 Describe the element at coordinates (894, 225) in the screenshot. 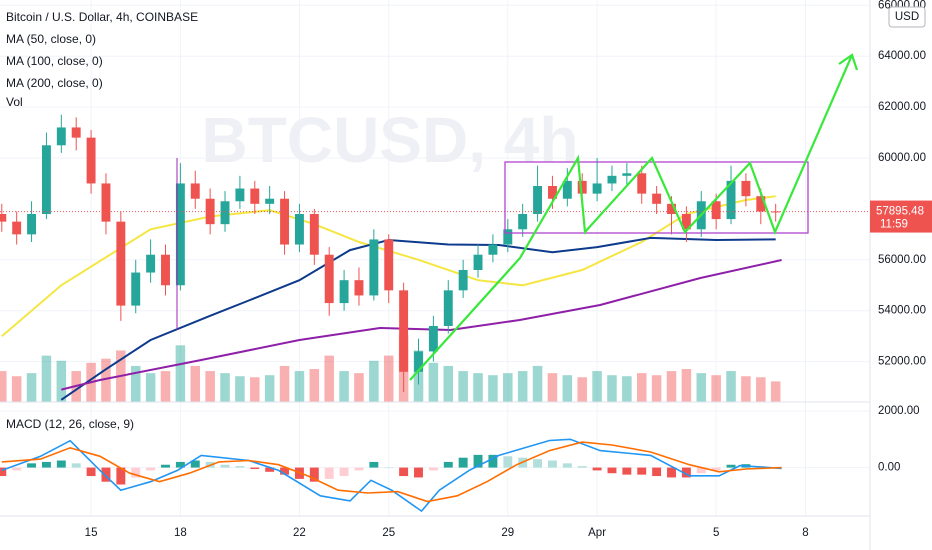

I see `countdown: 11:59` at that location.